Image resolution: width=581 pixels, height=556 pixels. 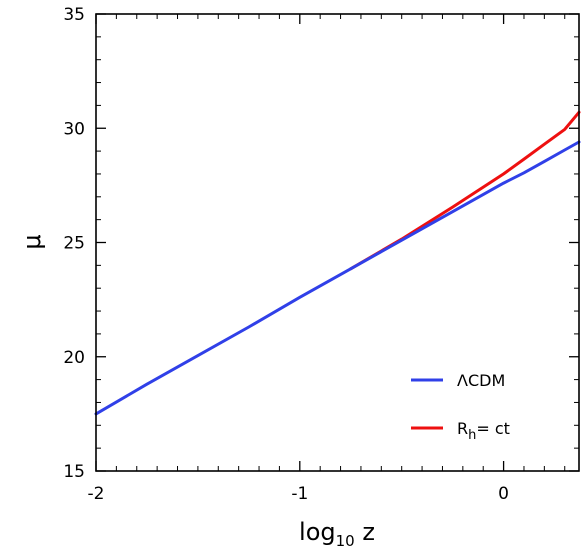 I want to click on legend-label-rh-main: R, so click(x=462, y=428).